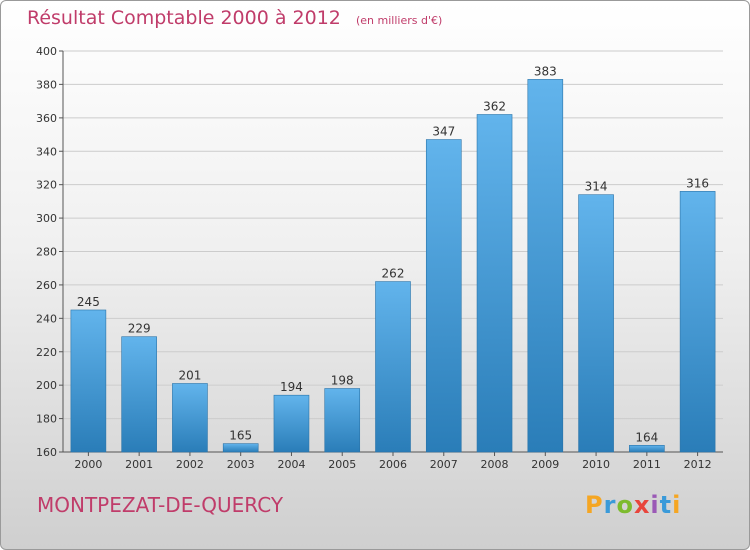 This screenshot has height=550, width=750. I want to click on data-label: 347, so click(443, 132).